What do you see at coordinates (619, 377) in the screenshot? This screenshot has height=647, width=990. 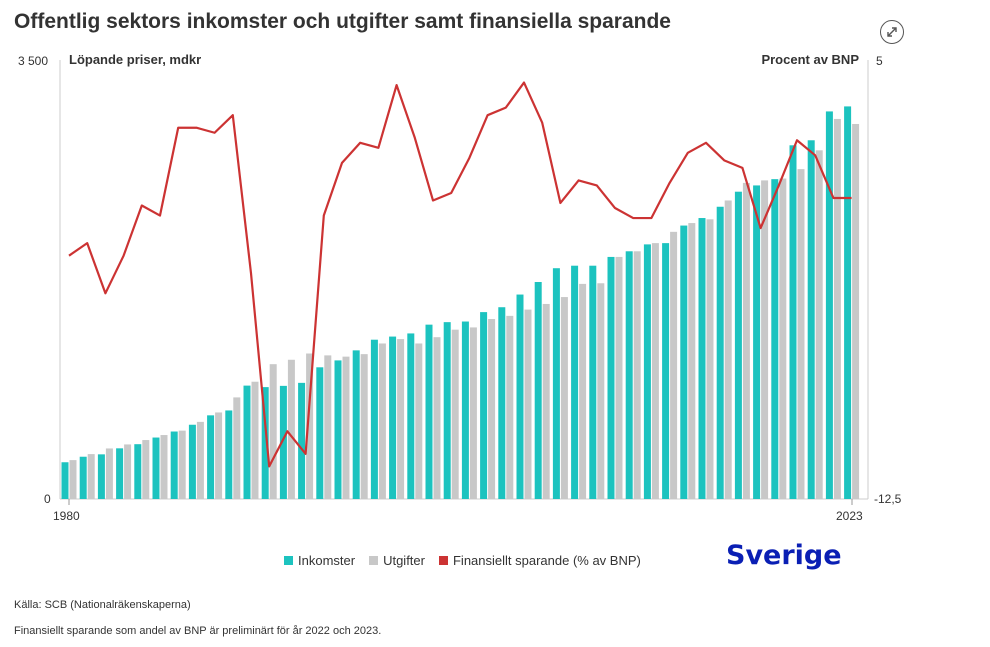 I see `bar-utgifter-2010` at bounding box center [619, 377].